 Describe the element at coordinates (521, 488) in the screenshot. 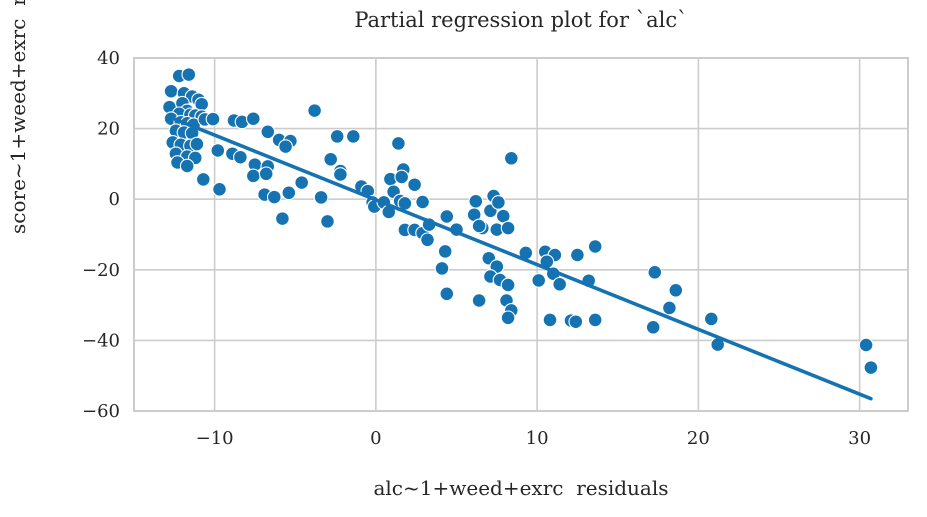

I see `x-axis-label: alc~1+weed+exrc residuals` at that location.